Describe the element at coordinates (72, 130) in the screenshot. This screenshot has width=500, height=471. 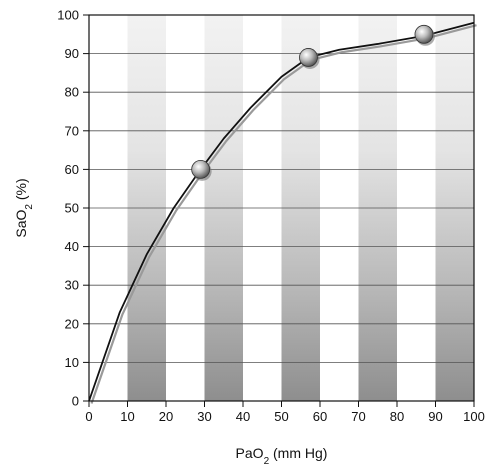
I see `y-tick-label-70: 70` at that location.